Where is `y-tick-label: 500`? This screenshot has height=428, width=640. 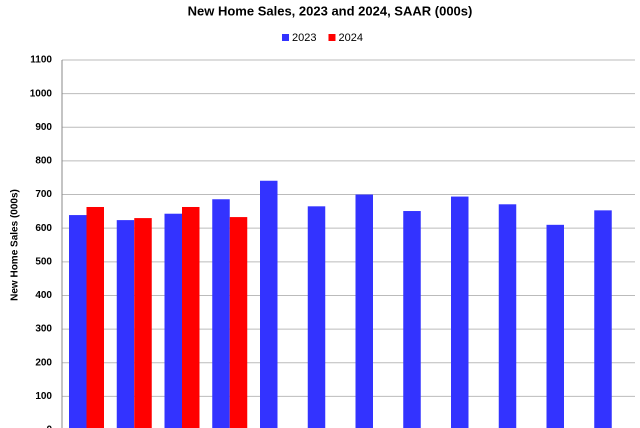 y-tick-label: 500 is located at coordinates (43, 261).